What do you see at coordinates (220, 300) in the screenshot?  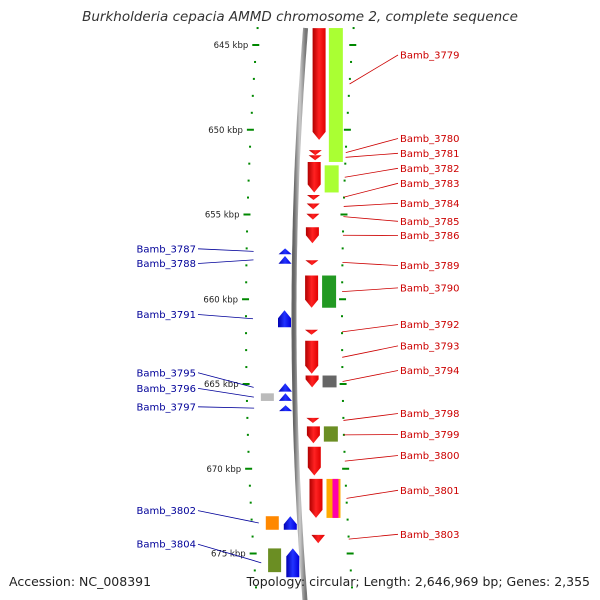 I see `scale-label: 660 kbp` at bounding box center [220, 300].